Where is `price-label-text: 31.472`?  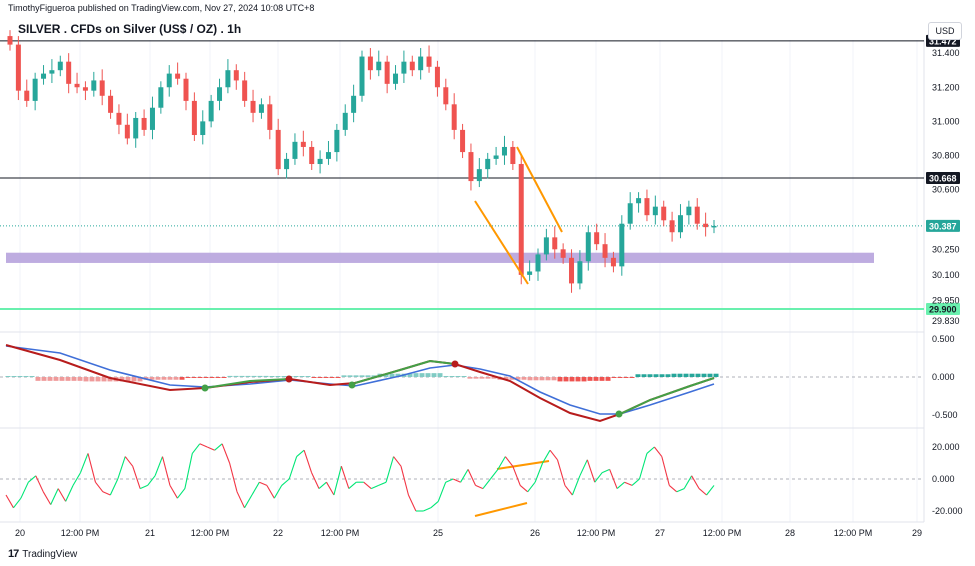 price-label-text: 31.472 is located at coordinates (943, 41).